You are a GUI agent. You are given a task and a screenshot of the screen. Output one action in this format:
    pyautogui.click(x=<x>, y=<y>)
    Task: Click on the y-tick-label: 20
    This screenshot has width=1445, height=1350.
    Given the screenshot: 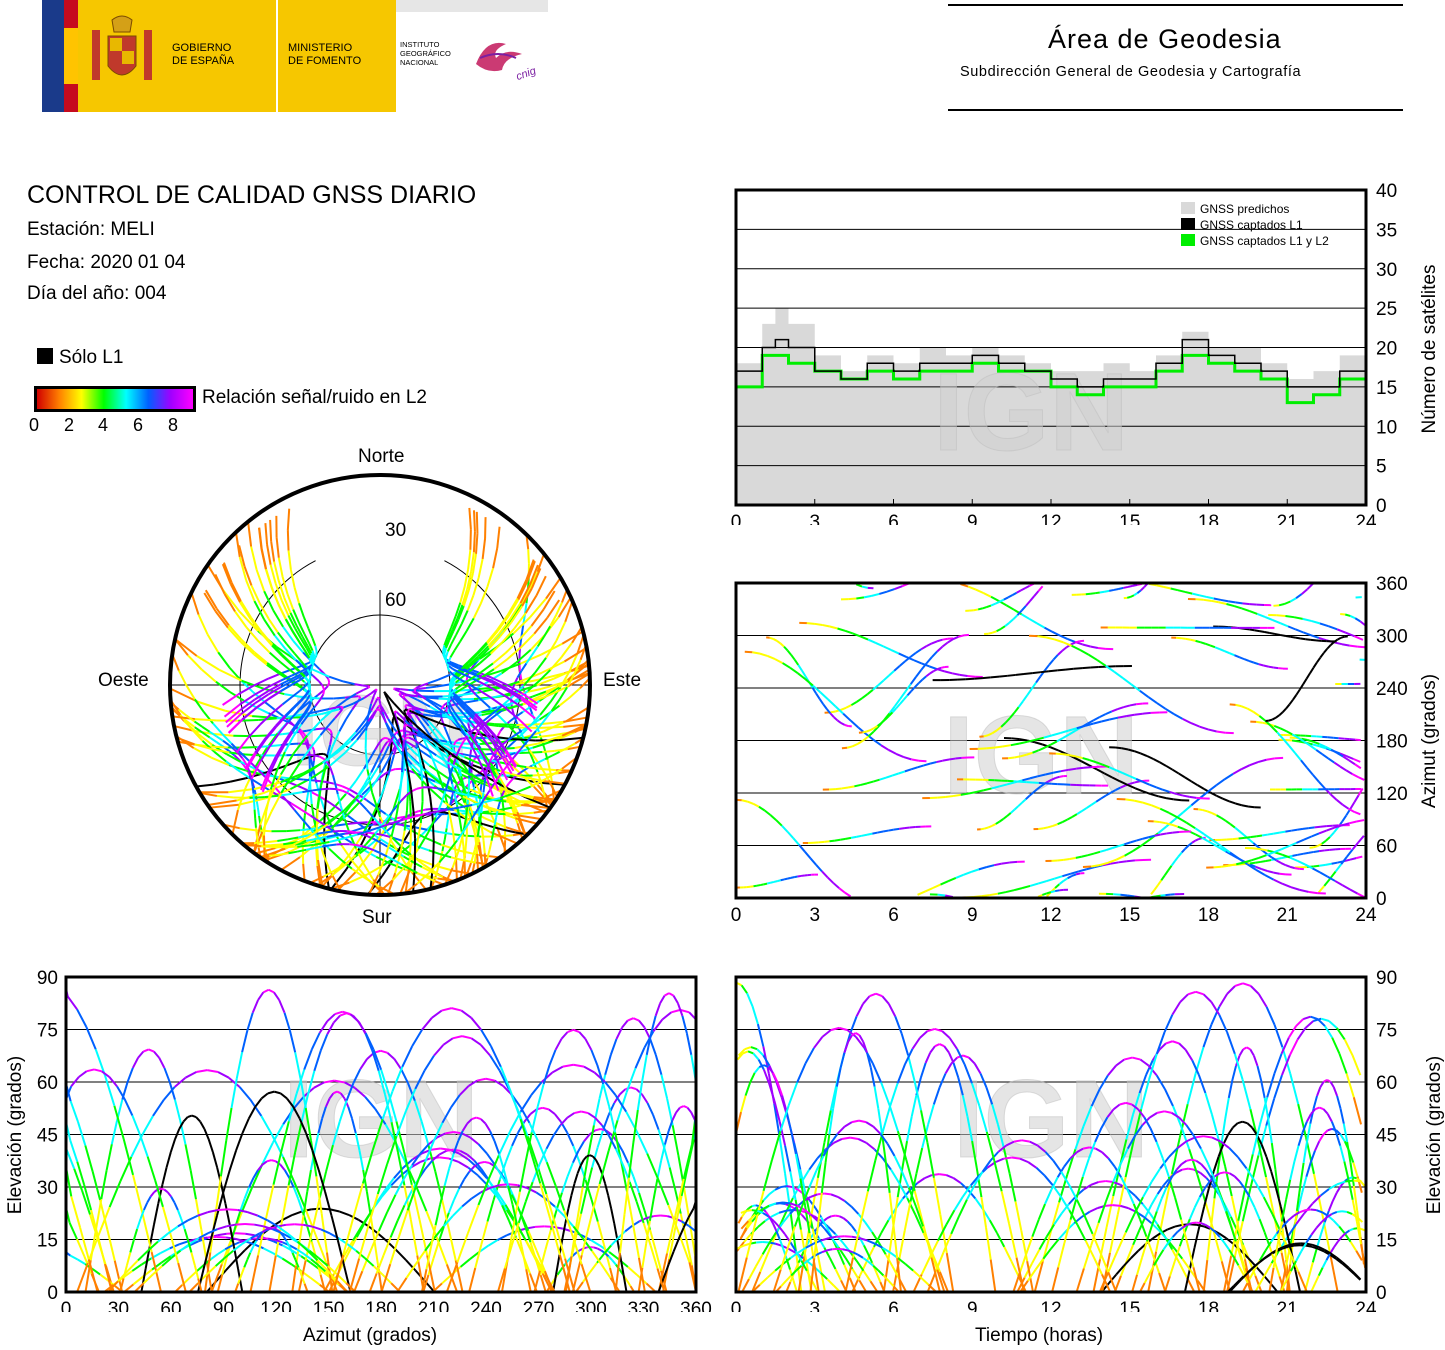 What is the action you would take?
    pyautogui.click(x=1386, y=349)
    